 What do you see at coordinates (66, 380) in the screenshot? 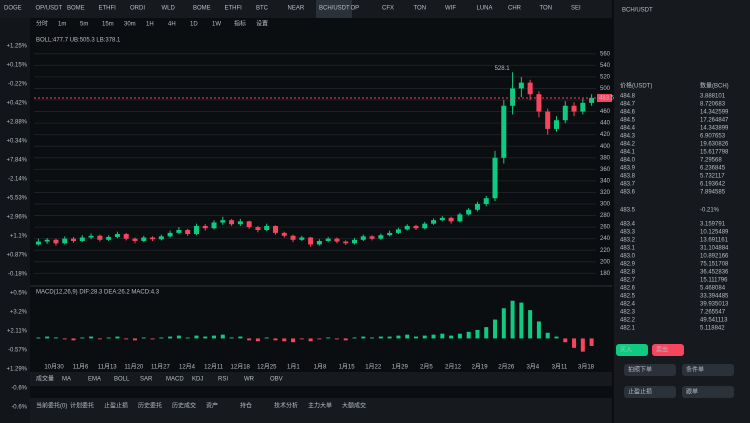
I see `indicator: MA` at bounding box center [66, 380].